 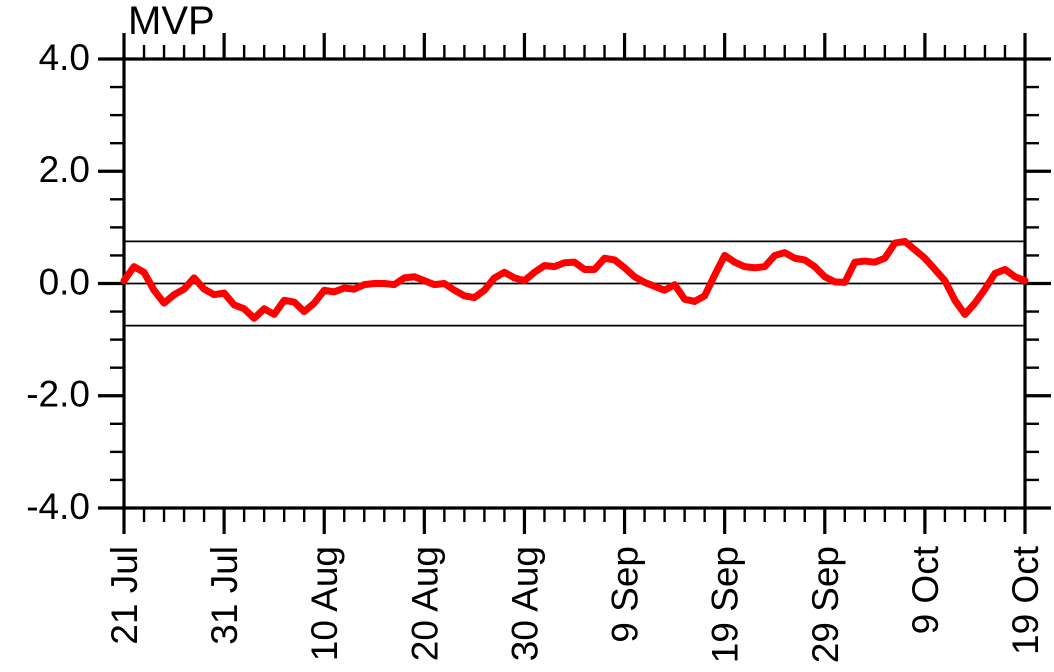 I want to click on data-series-mvp, so click(x=574, y=279).